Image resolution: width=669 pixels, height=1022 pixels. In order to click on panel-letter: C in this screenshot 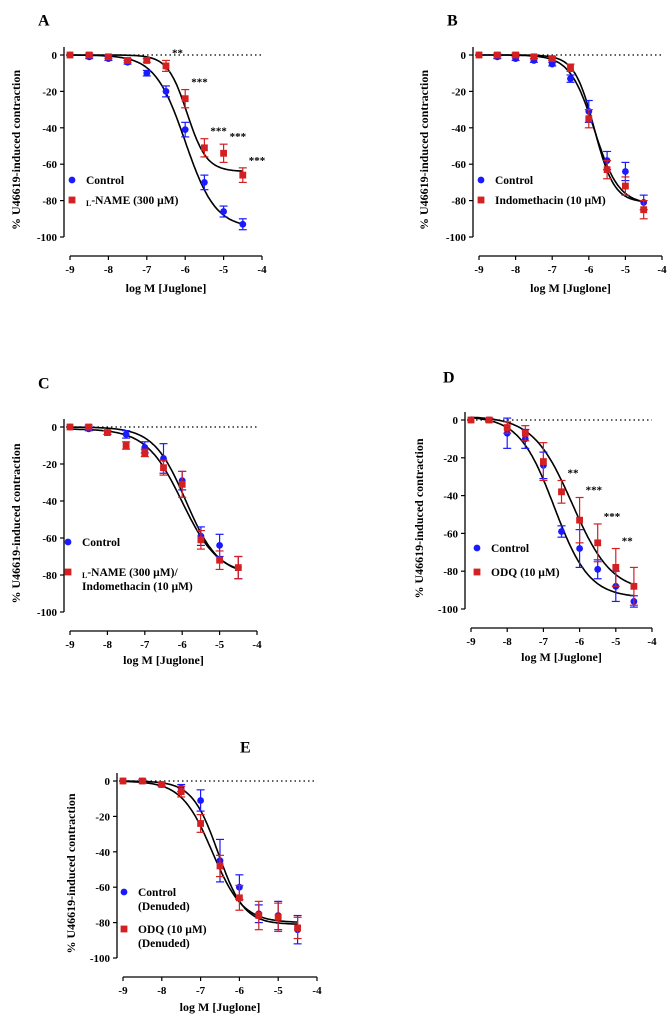, I will do `click(44, 383)`.